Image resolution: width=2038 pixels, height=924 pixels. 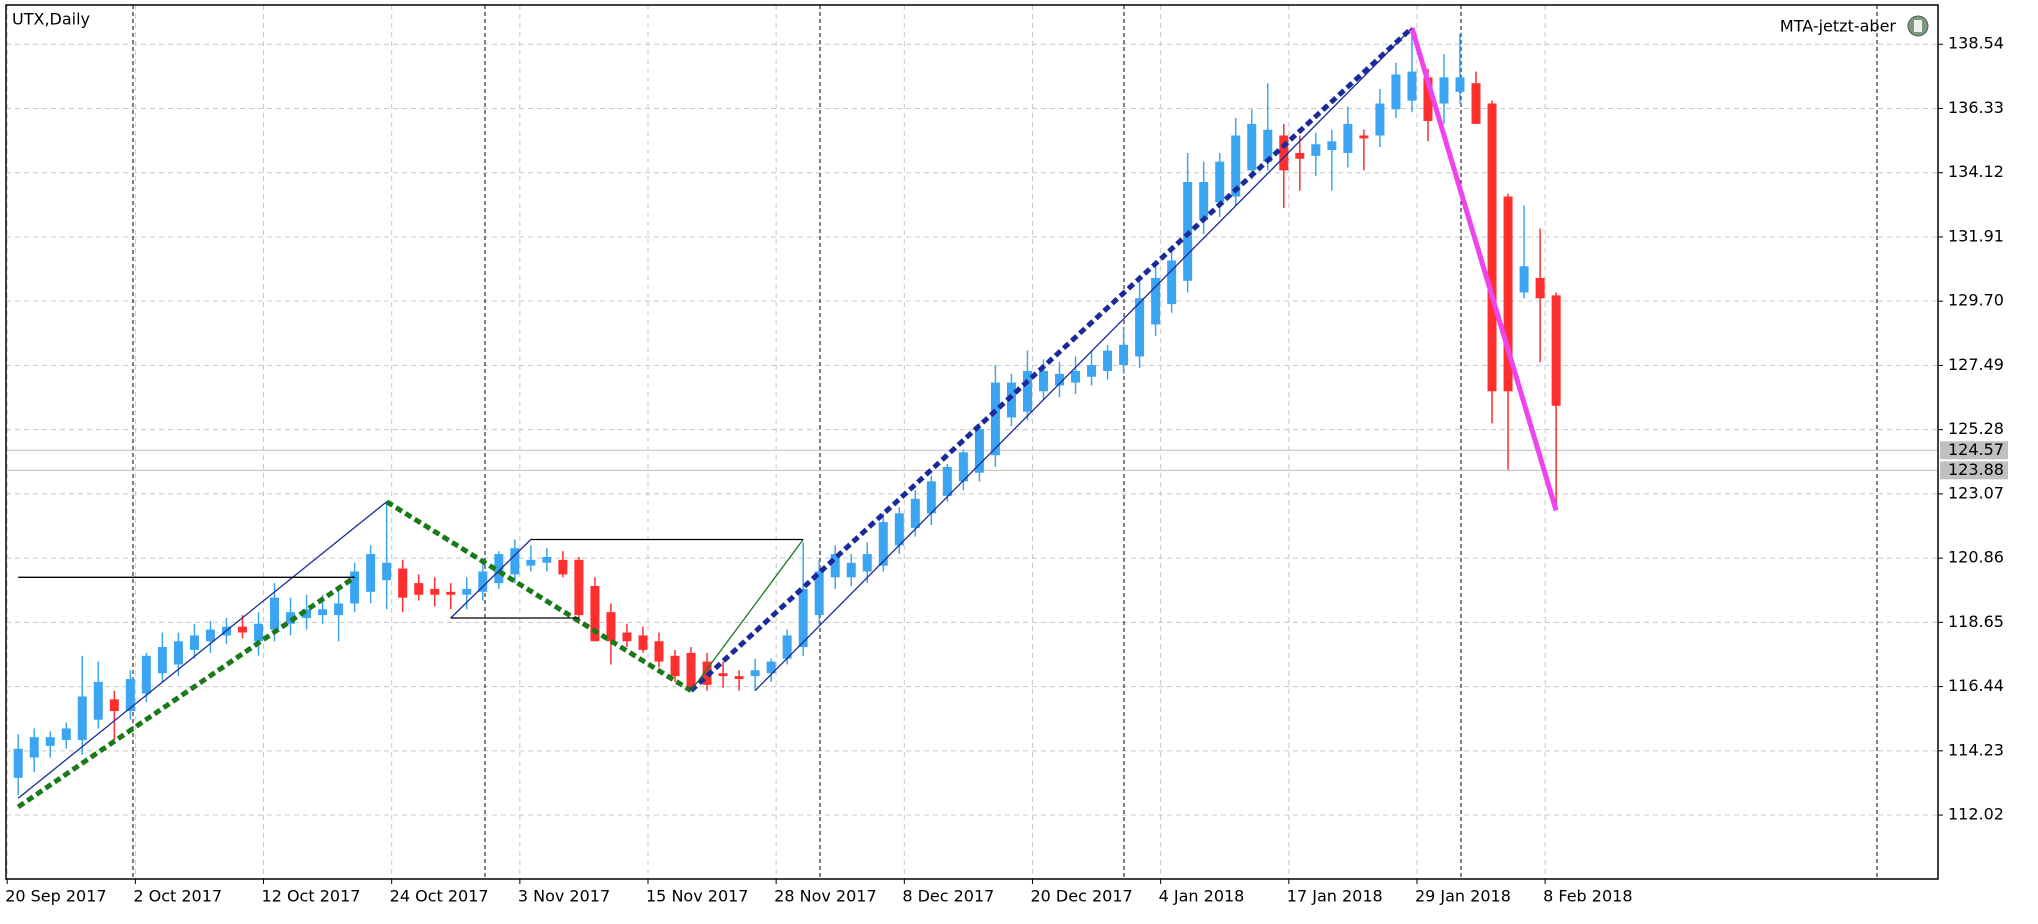 I want to click on chart-title: UTX,Daily, so click(x=51, y=19).